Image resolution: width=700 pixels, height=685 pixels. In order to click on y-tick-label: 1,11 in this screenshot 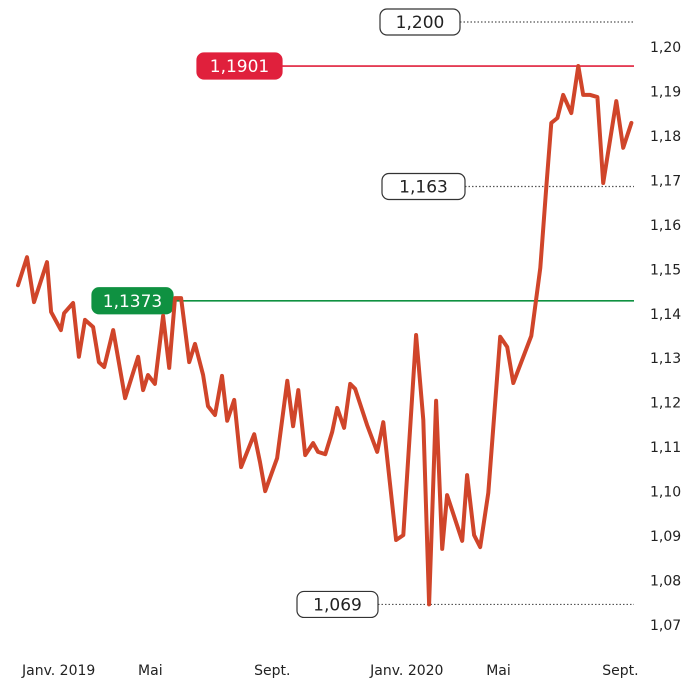, I will do `click(665, 448)`.